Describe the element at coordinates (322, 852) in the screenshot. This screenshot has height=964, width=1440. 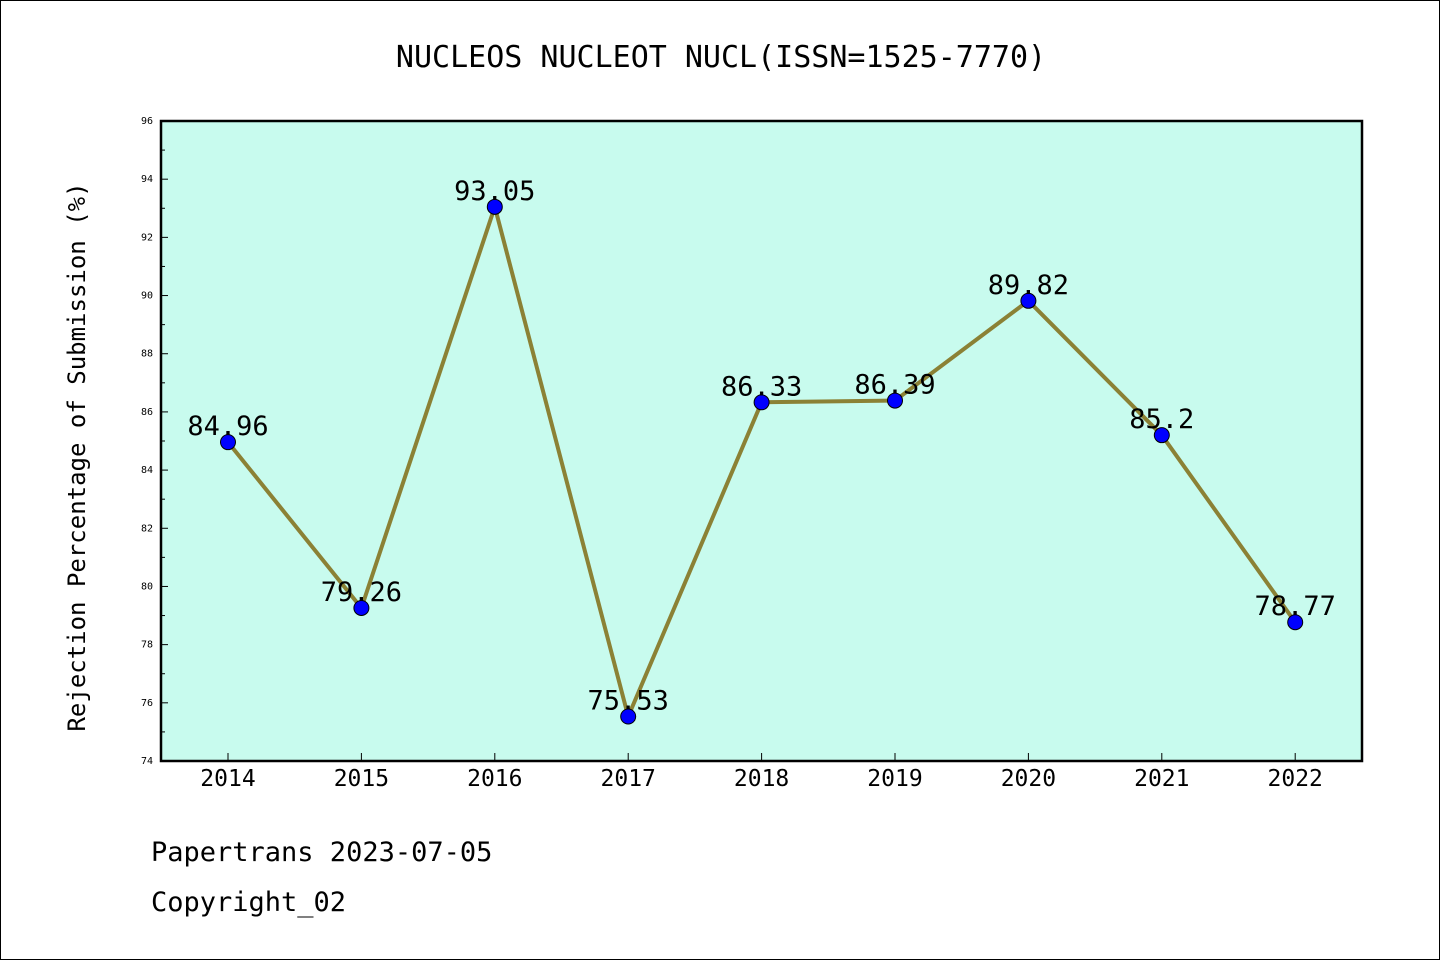
I see `footer-date-line: Papertrans 2023-07-05` at that location.